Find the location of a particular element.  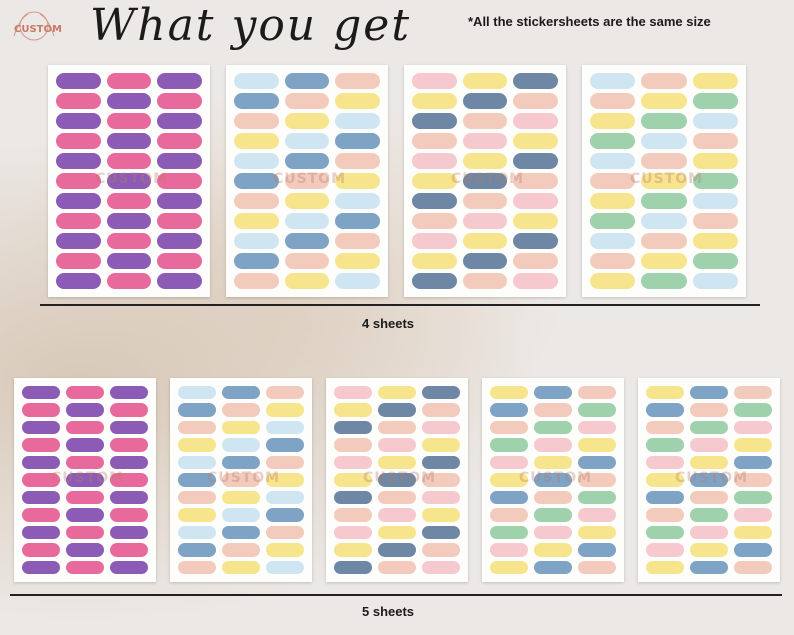

sheet-row4-1: CUSTOM is located at coordinates (129, 181).